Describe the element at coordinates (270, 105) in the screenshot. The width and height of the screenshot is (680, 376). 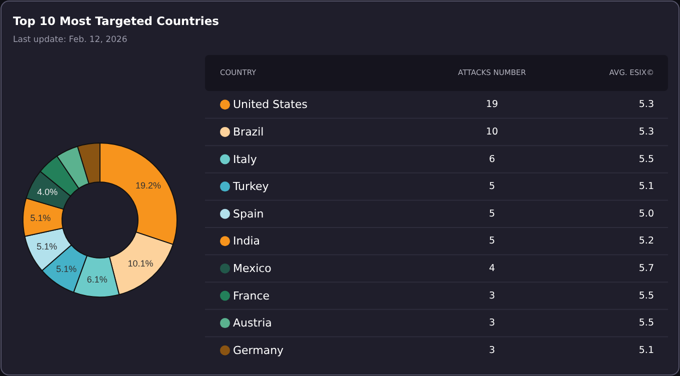
I see `category-label: United States` at that location.